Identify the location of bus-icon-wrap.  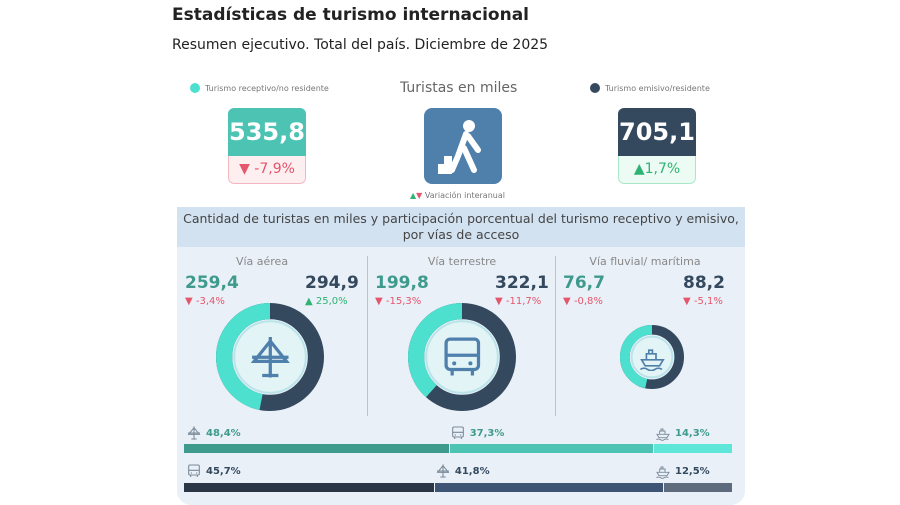
(462, 359).